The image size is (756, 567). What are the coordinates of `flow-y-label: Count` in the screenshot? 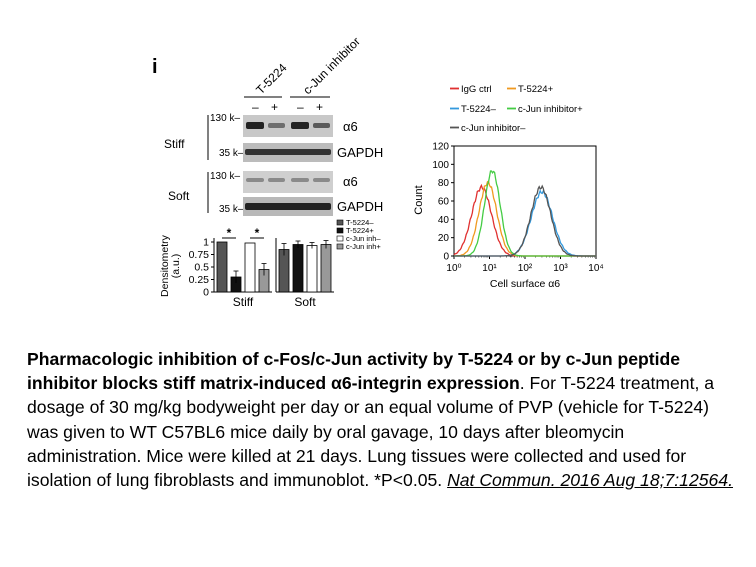 It's located at (419, 199).